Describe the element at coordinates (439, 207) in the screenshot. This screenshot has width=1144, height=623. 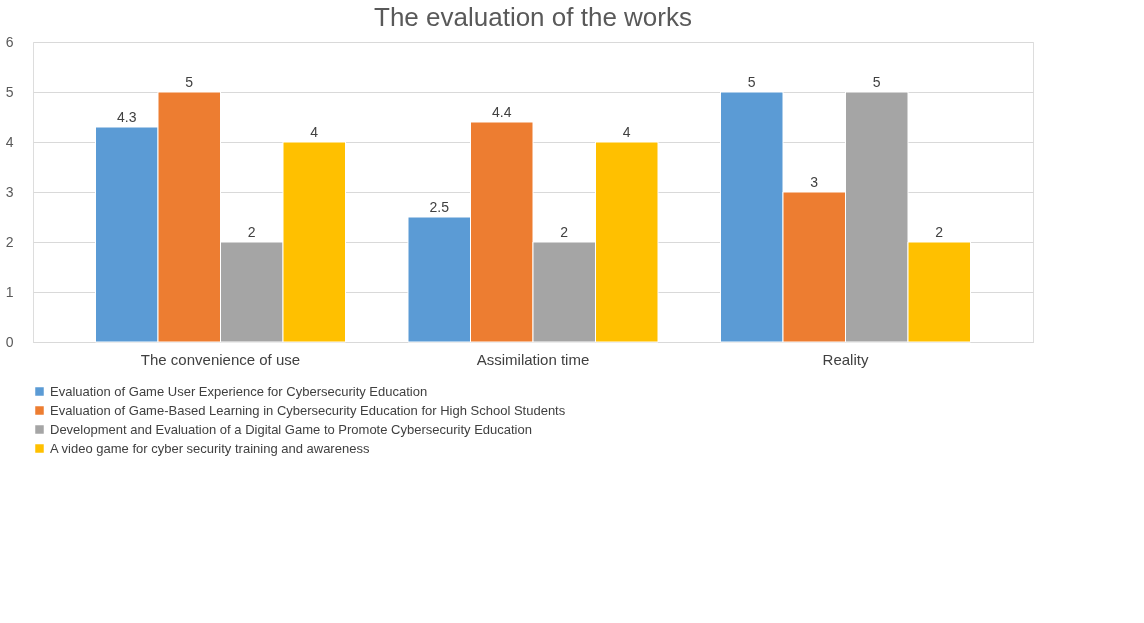
I see `data-label: 2.5` at that location.